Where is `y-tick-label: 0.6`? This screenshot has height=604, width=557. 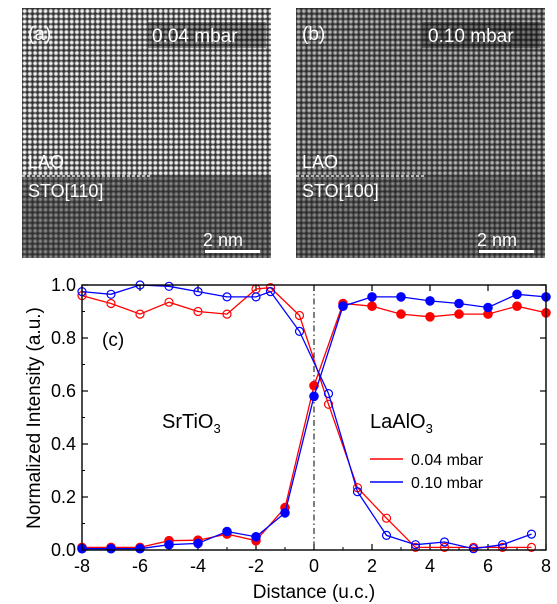 y-tick-label: 0.6 is located at coordinates (63, 391).